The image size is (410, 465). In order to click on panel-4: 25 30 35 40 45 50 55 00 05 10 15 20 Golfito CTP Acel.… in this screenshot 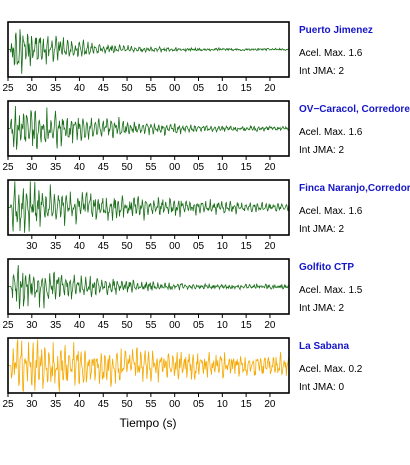, I will do `click(182, 294)`.